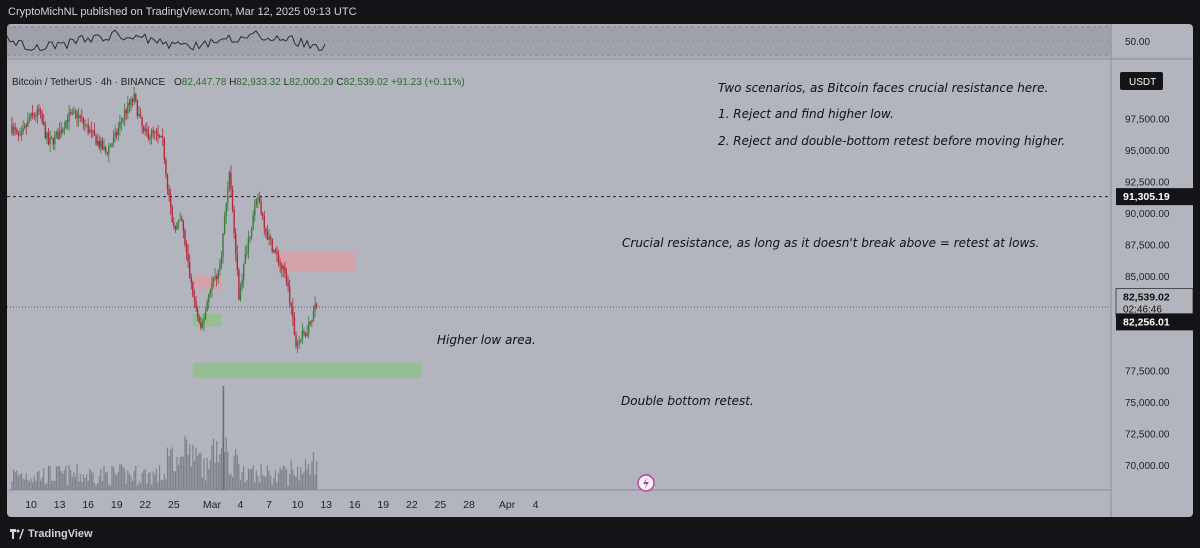 The image size is (1200, 548). Describe the element at coordinates (507, 505) in the screenshot. I see `time-tick-label: Apr` at that location.